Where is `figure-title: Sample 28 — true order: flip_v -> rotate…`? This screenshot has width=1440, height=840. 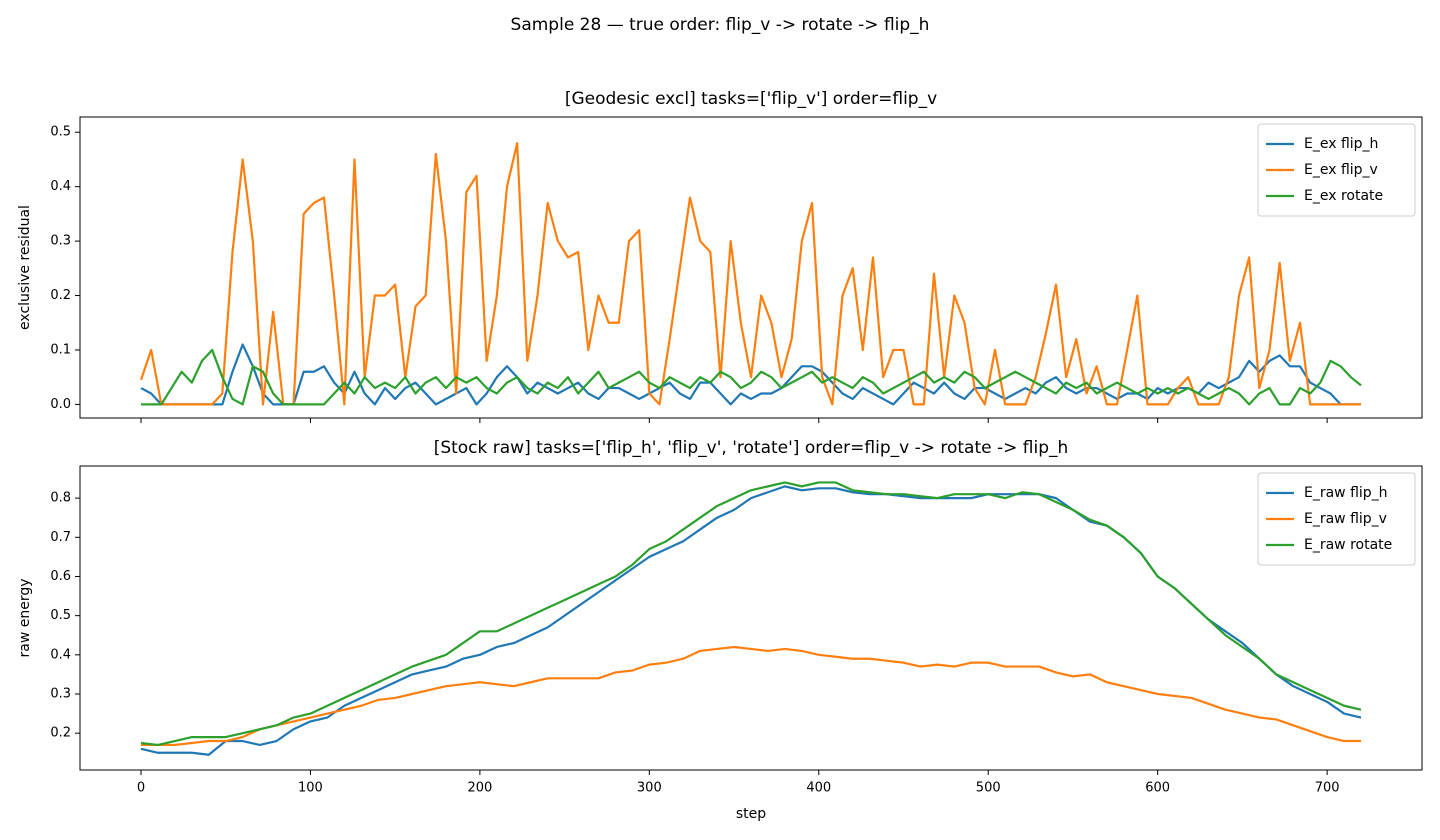 figure-title: Sample 28 — true order: flip_v -> rotate… is located at coordinates (720, 25).